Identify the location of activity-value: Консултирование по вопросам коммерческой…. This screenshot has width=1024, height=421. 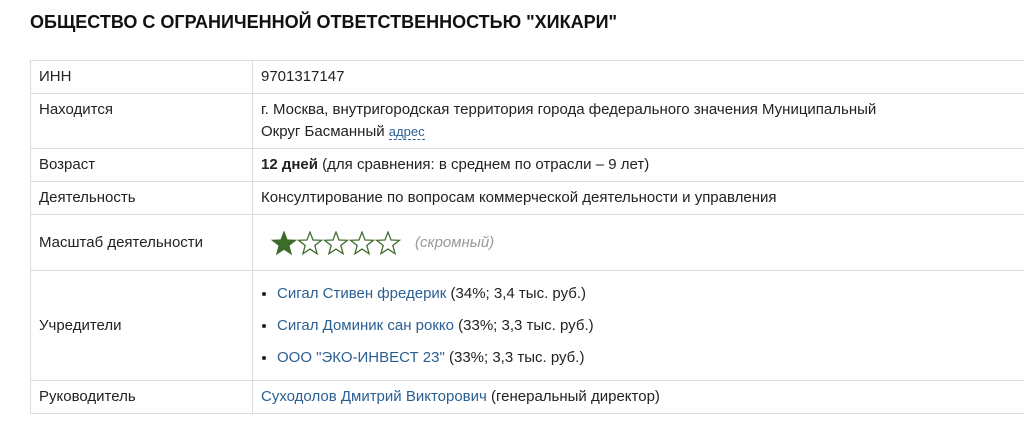
(638, 198).